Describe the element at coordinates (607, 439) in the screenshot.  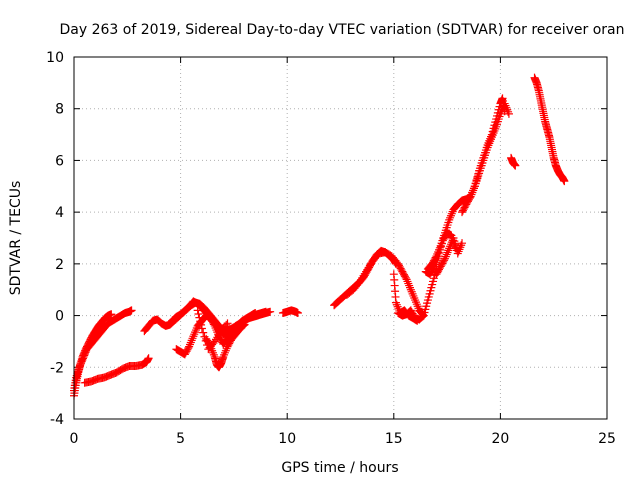
I see `x-tick-label: 25` at that location.